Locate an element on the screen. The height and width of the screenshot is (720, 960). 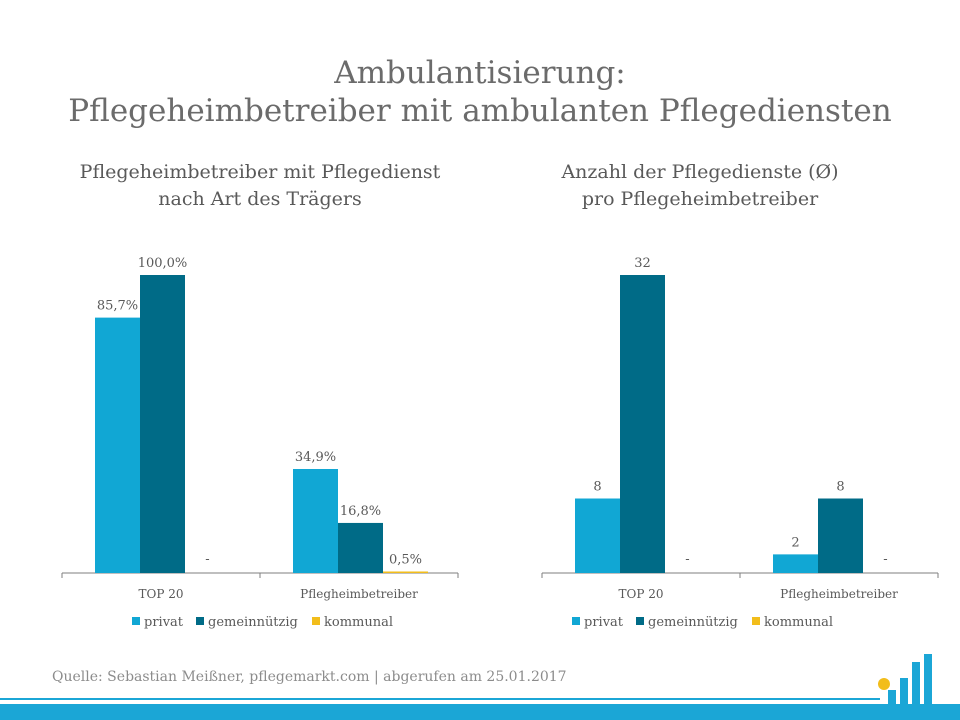
data-label-gemeinnuetzig-top-20: 100,0% is located at coordinates (163, 263).